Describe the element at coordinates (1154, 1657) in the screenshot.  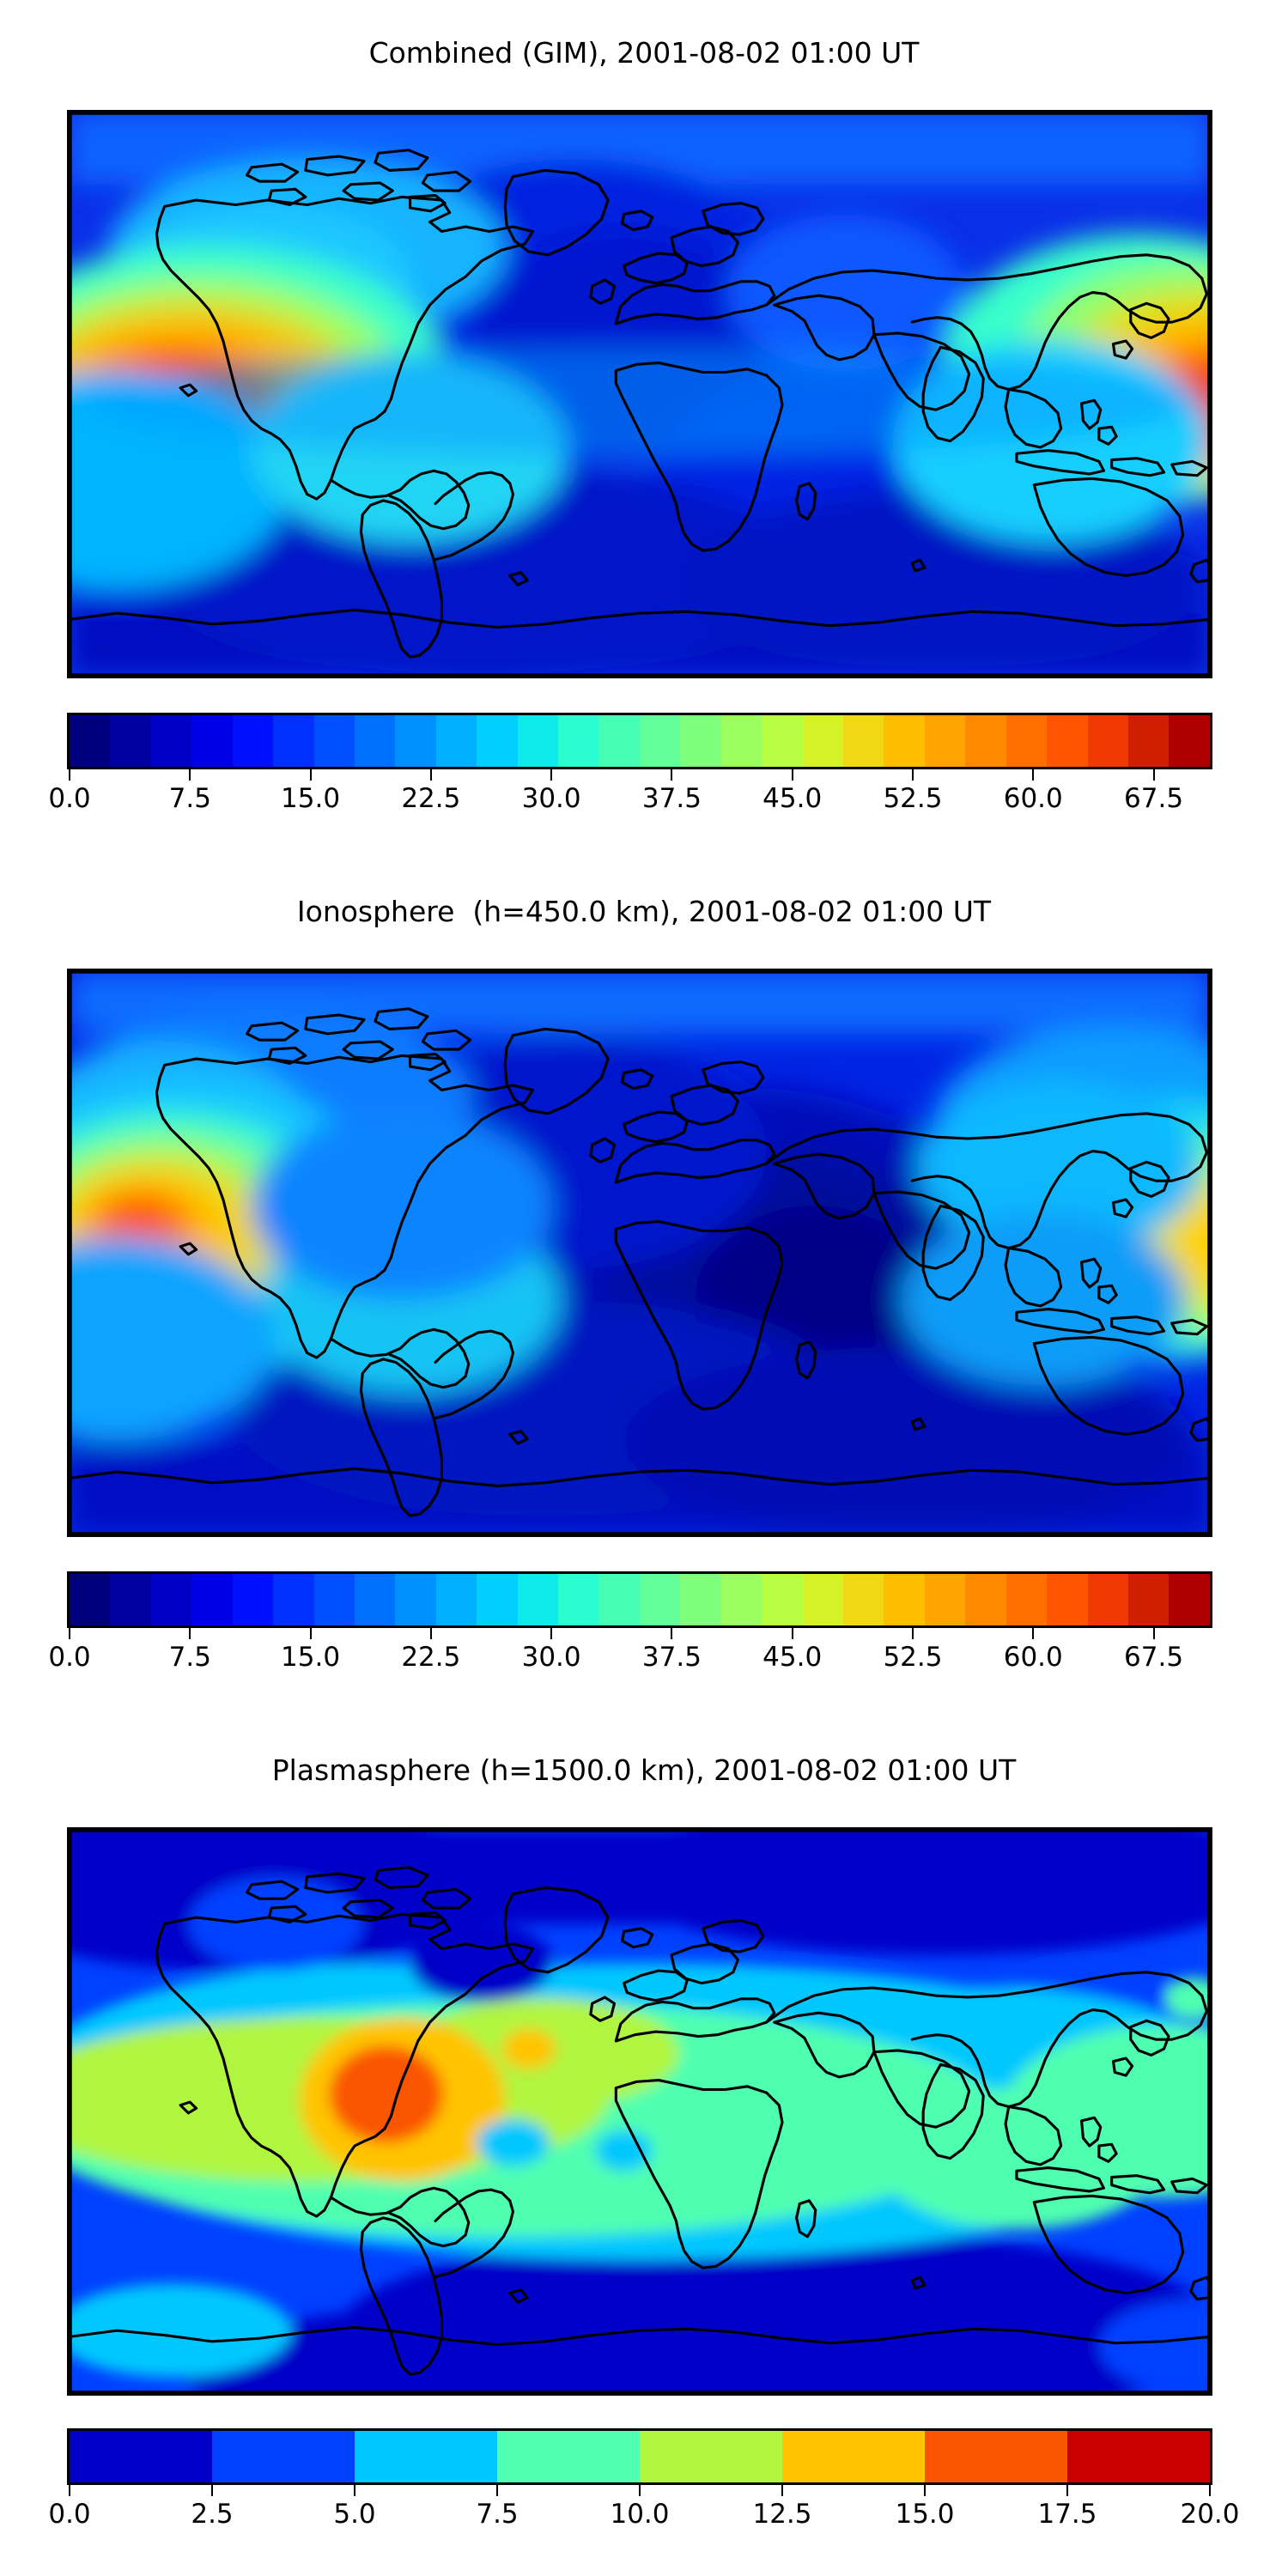
I see `colorbar-tick-label-9: 67.5` at that location.